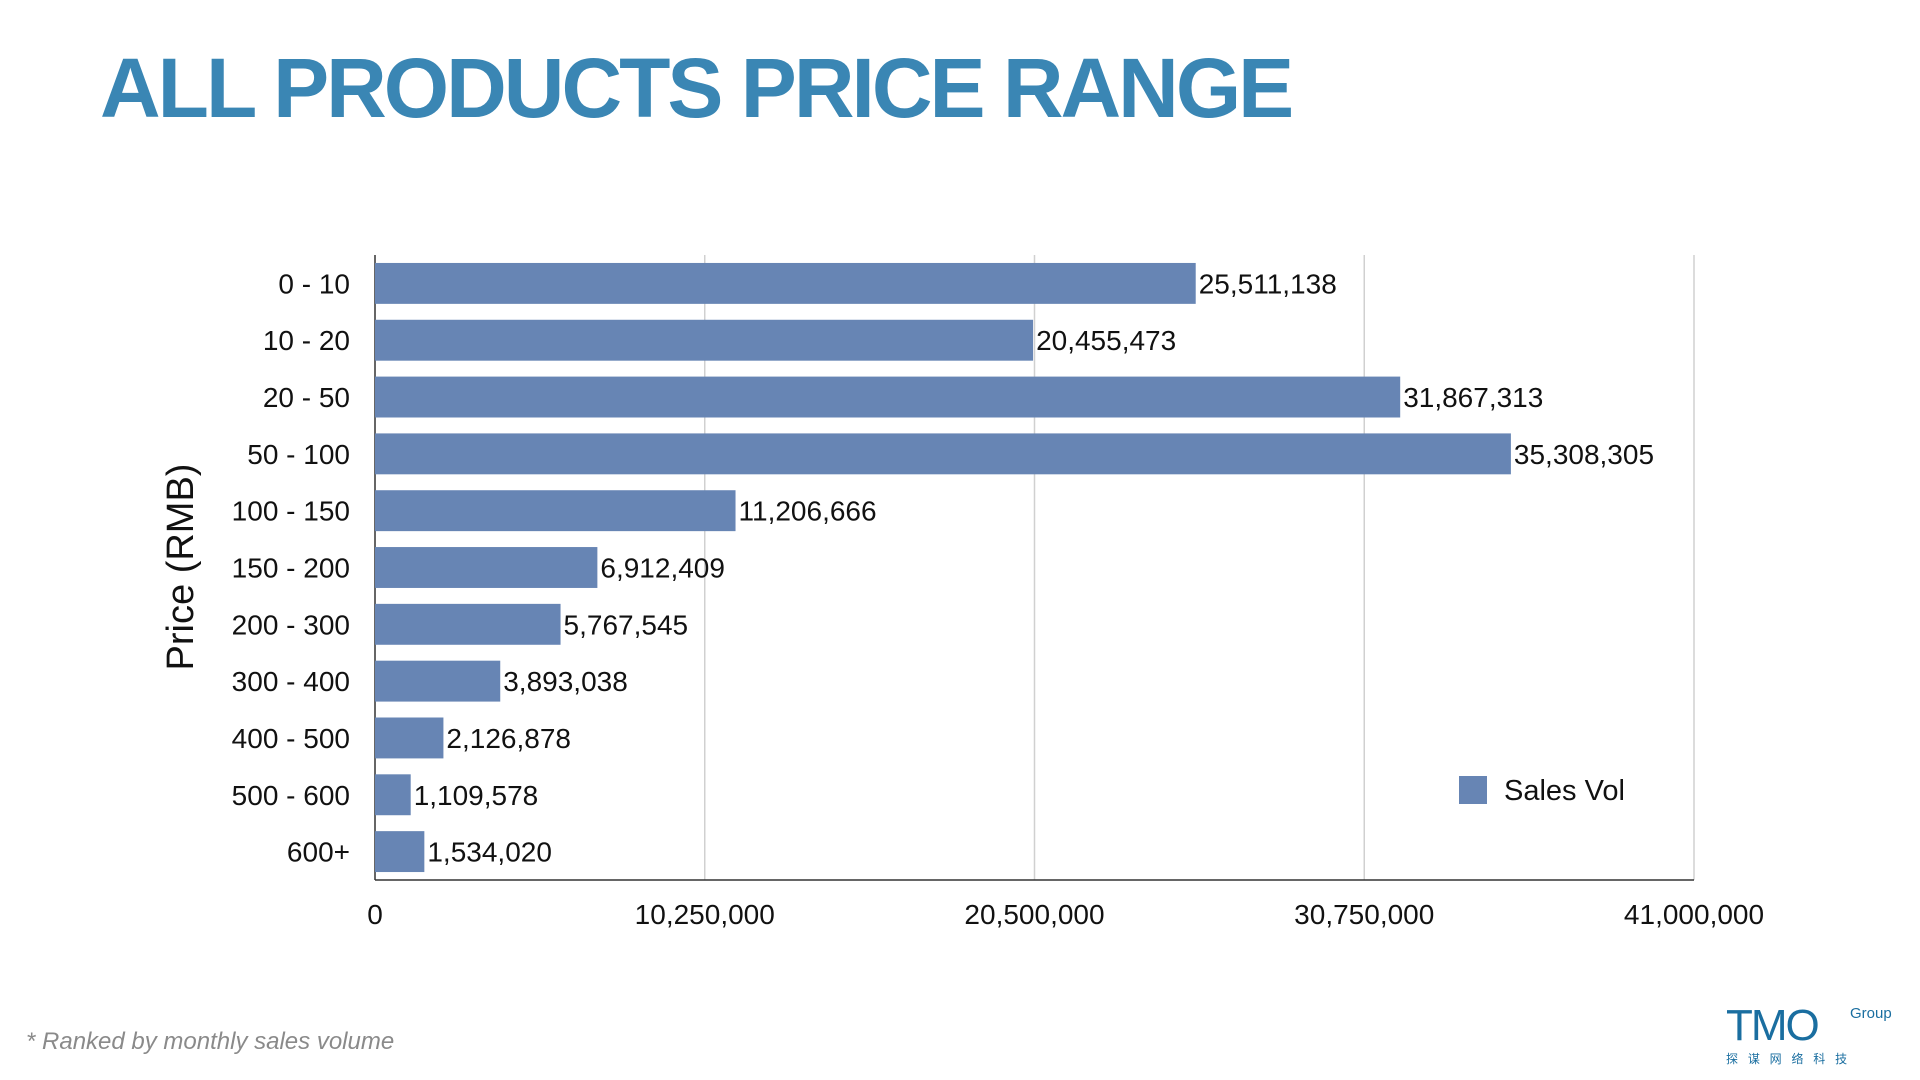 Image resolution: width=1920 pixels, height=1080 pixels. Describe the element at coordinates (291, 681) in the screenshot. I see `y-category-label: 300 - 400` at that location.